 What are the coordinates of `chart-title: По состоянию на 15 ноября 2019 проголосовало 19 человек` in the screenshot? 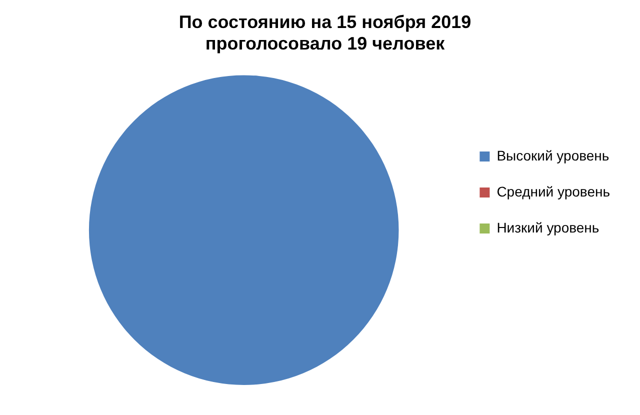 It's located at (325, 33).